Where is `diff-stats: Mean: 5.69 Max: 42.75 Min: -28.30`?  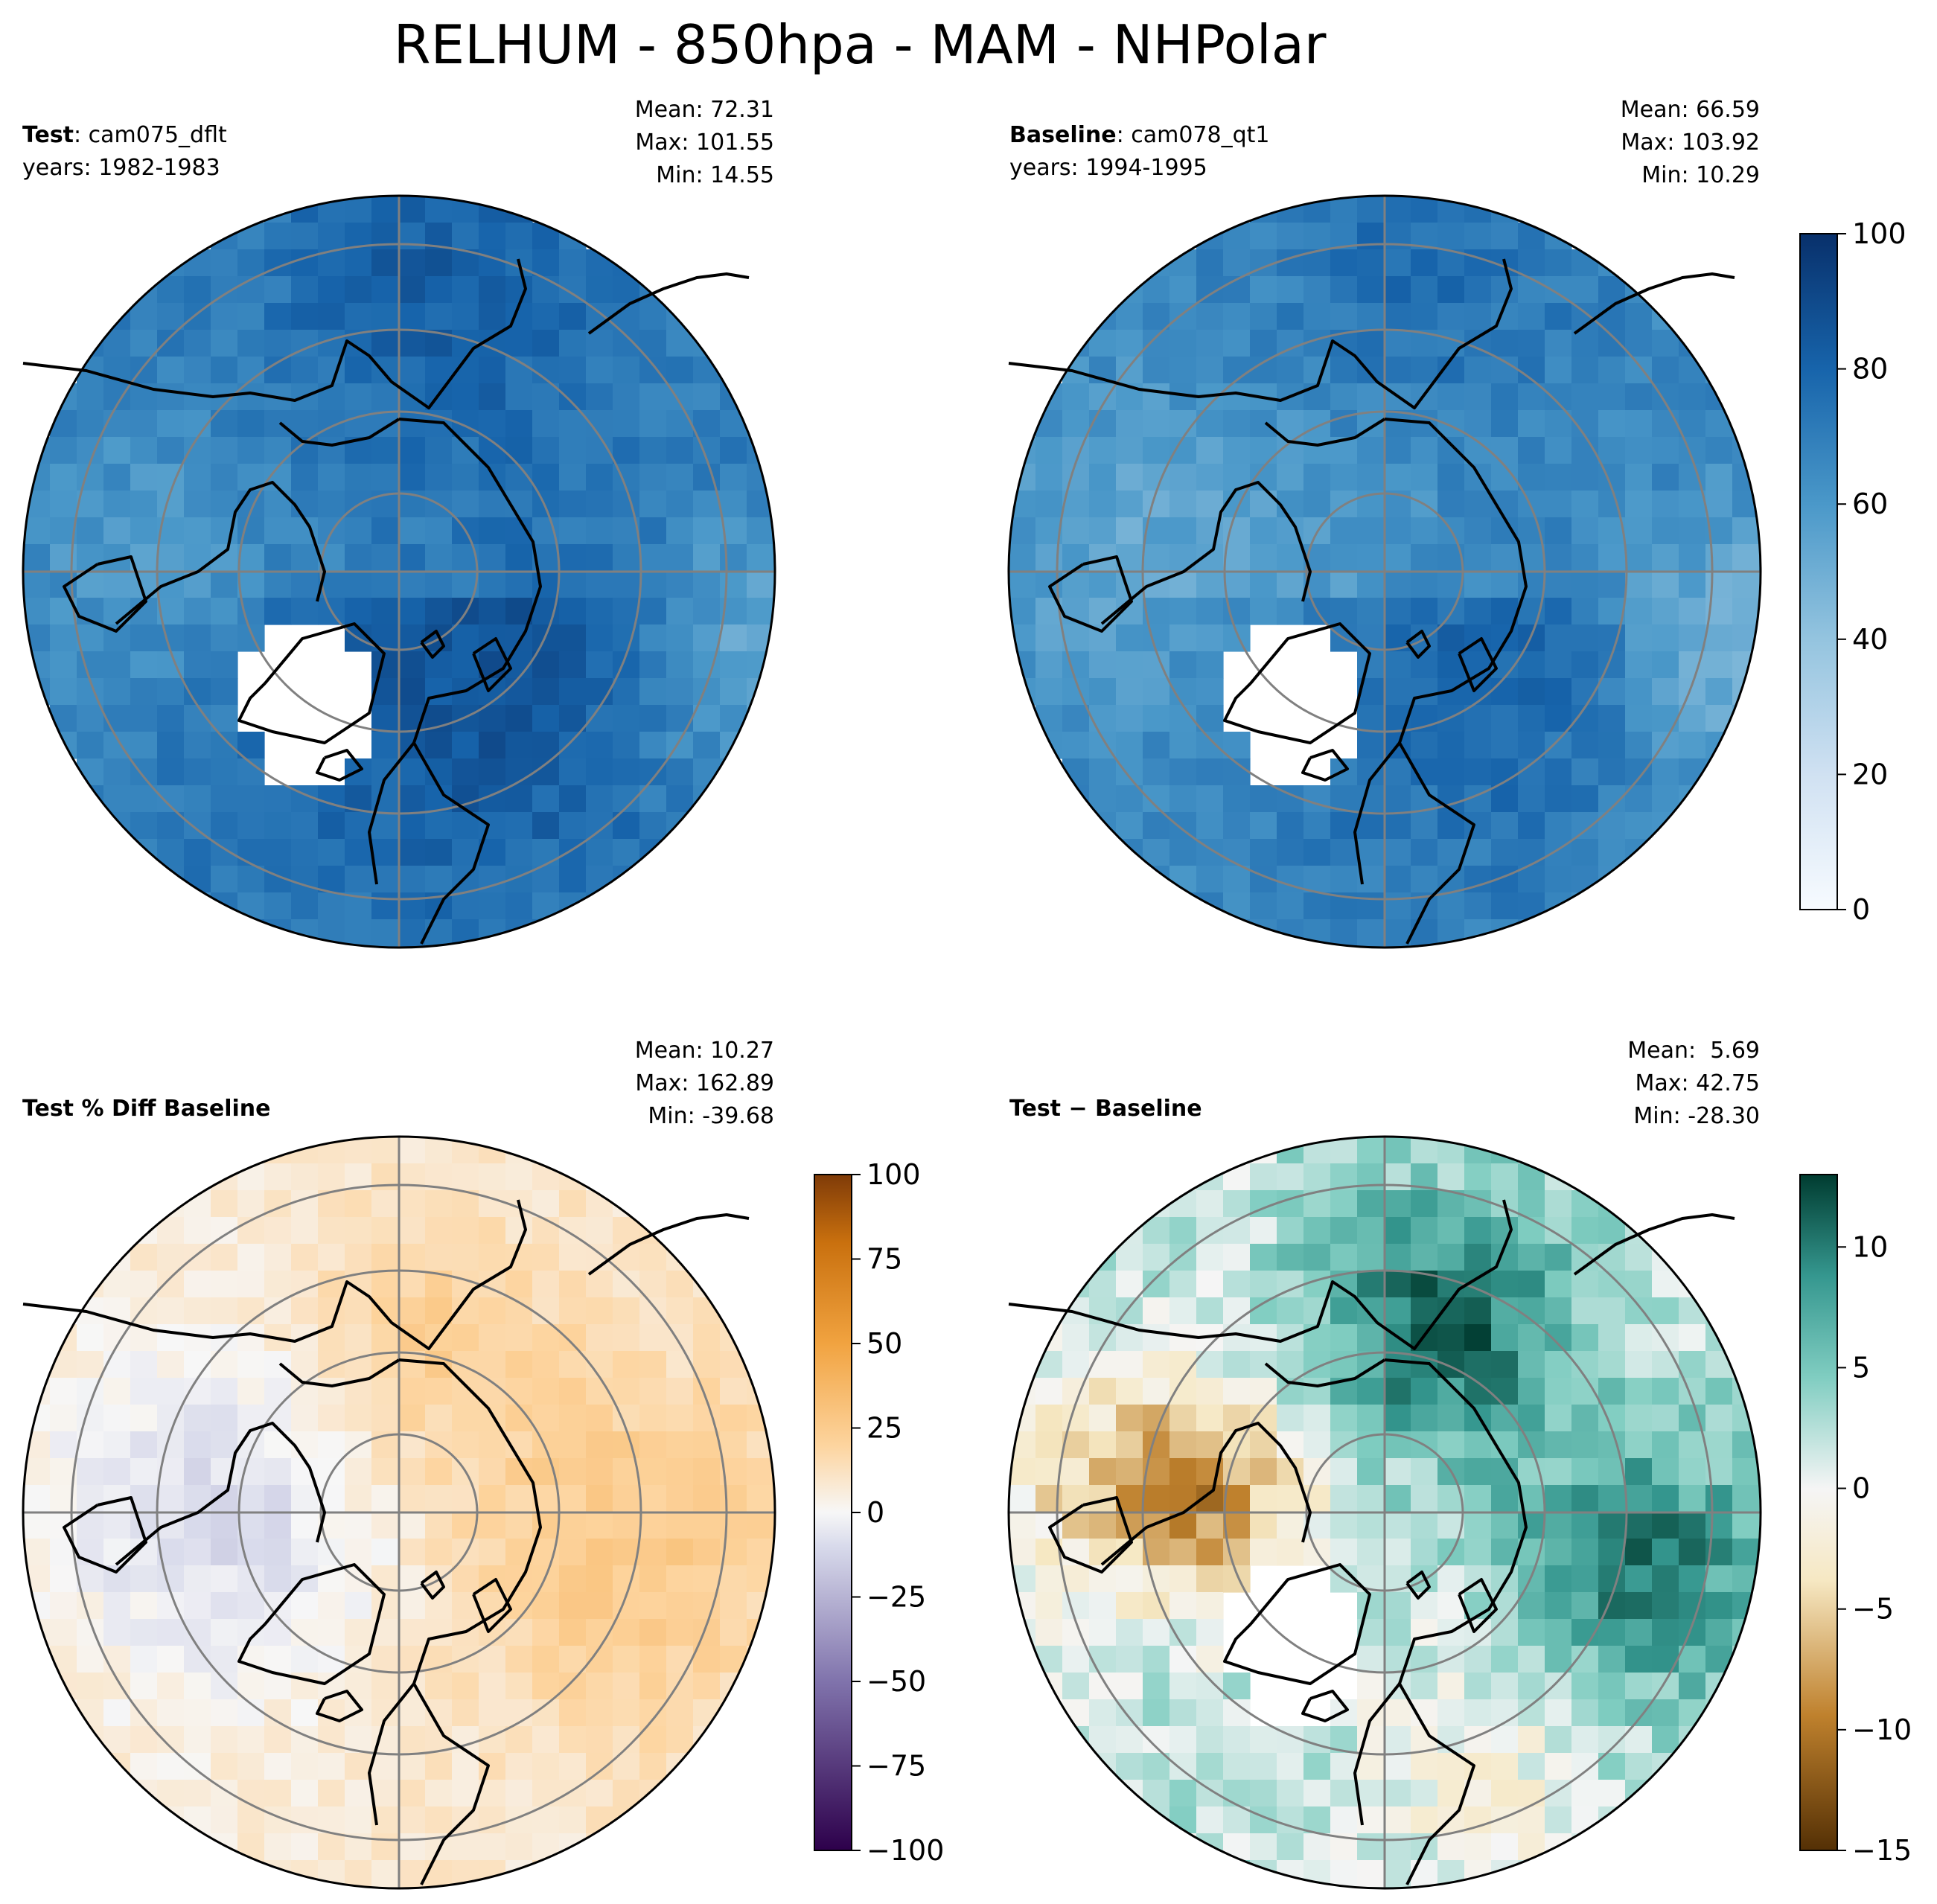
diff-stats: Mean: 5.69 Max: 42.75 Min: -28.30 is located at coordinates (1693, 1084).